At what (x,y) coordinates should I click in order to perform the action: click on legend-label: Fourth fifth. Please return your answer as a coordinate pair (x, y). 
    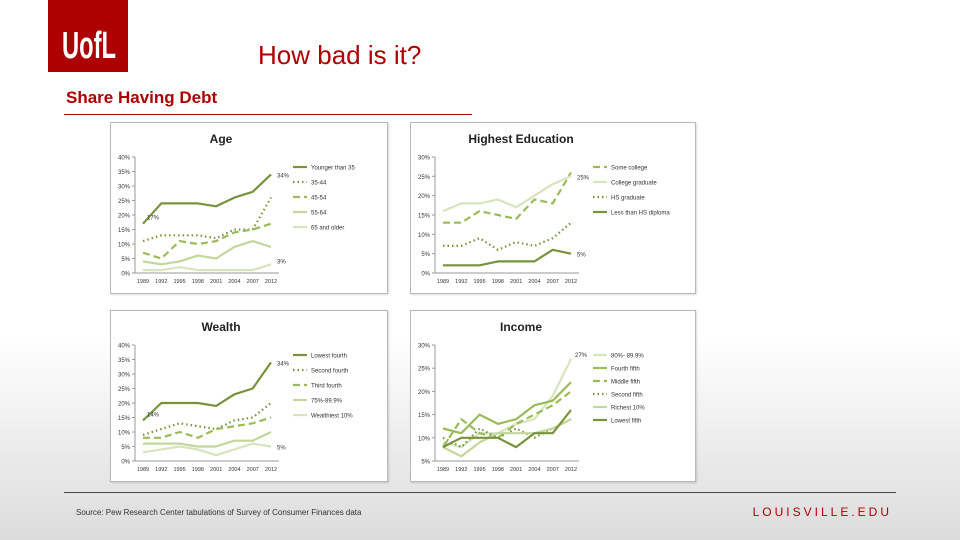
    Looking at the image, I should click on (625, 370).